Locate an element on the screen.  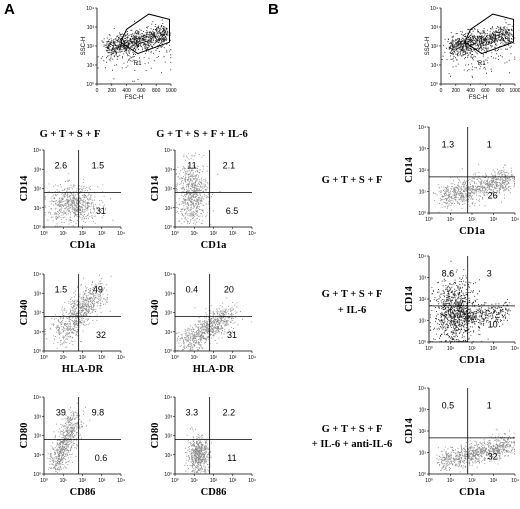
quadrant-upper-left-value: 0.4 is located at coordinates (192, 289).